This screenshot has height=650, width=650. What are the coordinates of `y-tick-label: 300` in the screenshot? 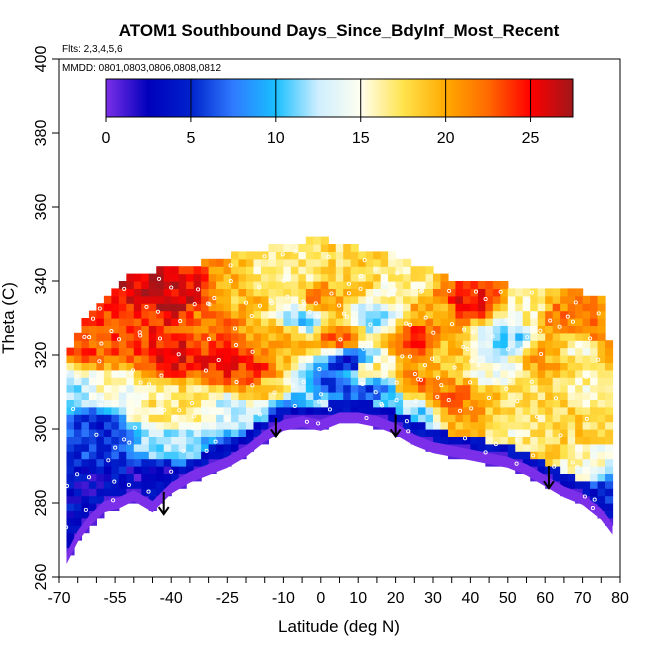 It's located at (41, 429).